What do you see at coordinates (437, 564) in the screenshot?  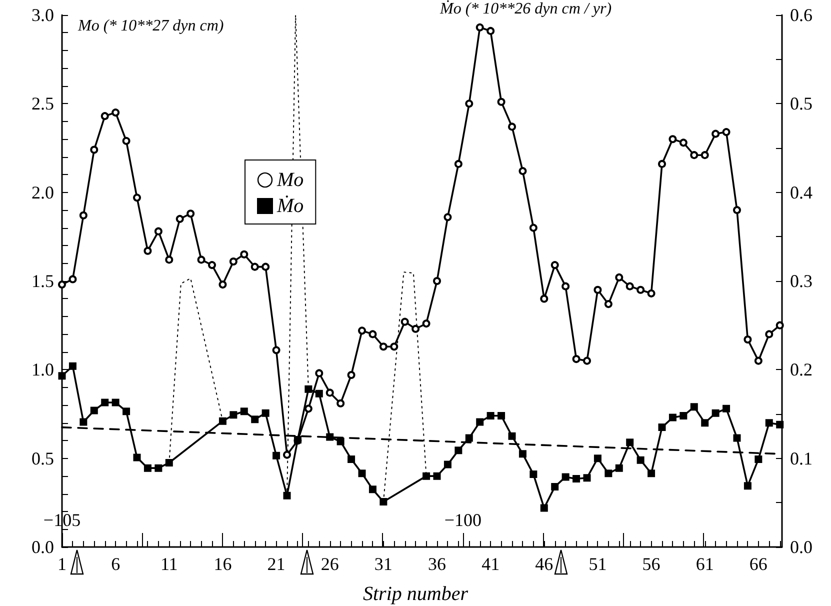 I see `x-tick-label: 36` at bounding box center [437, 564].